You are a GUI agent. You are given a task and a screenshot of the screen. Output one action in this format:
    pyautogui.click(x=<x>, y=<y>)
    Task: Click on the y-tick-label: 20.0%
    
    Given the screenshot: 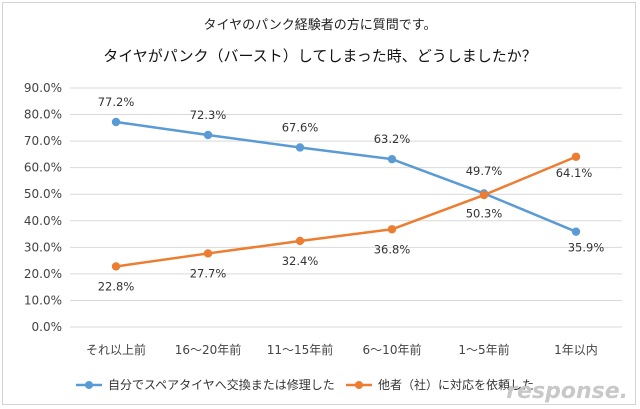 What is the action you would take?
    pyautogui.click(x=43, y=274)
    